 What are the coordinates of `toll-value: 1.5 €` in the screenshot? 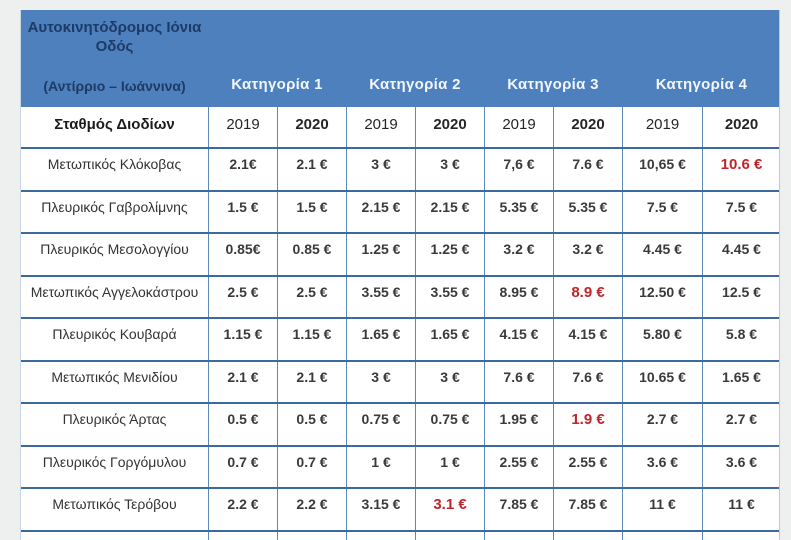 It's located at (242, 211).